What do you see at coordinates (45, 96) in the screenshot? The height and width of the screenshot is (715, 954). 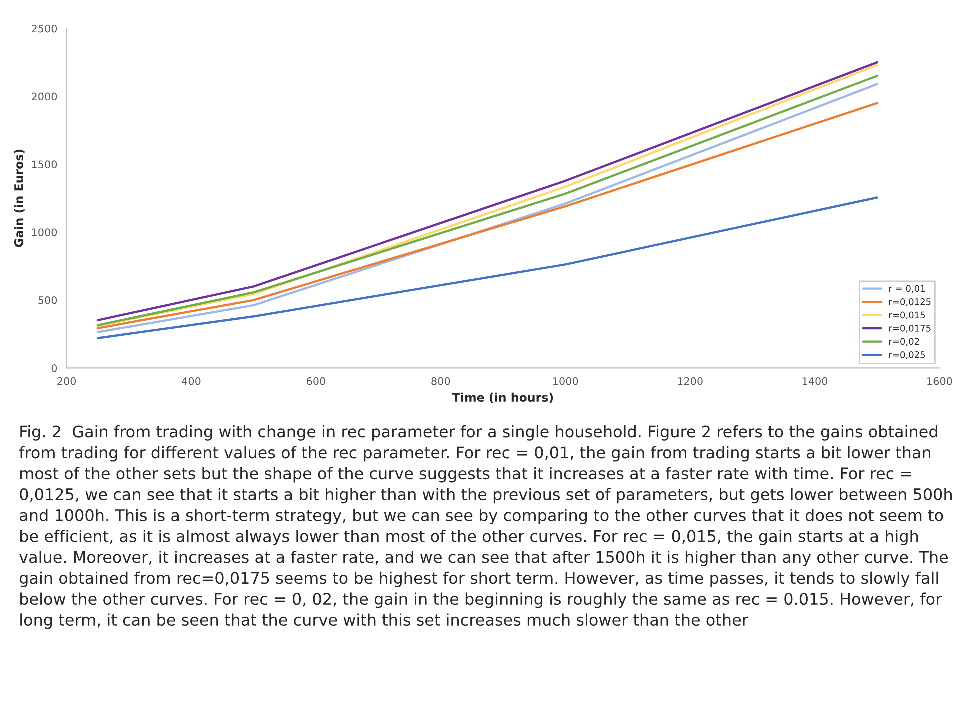 I see `y-tick-label: 2000` at bounding box center [45, 96].